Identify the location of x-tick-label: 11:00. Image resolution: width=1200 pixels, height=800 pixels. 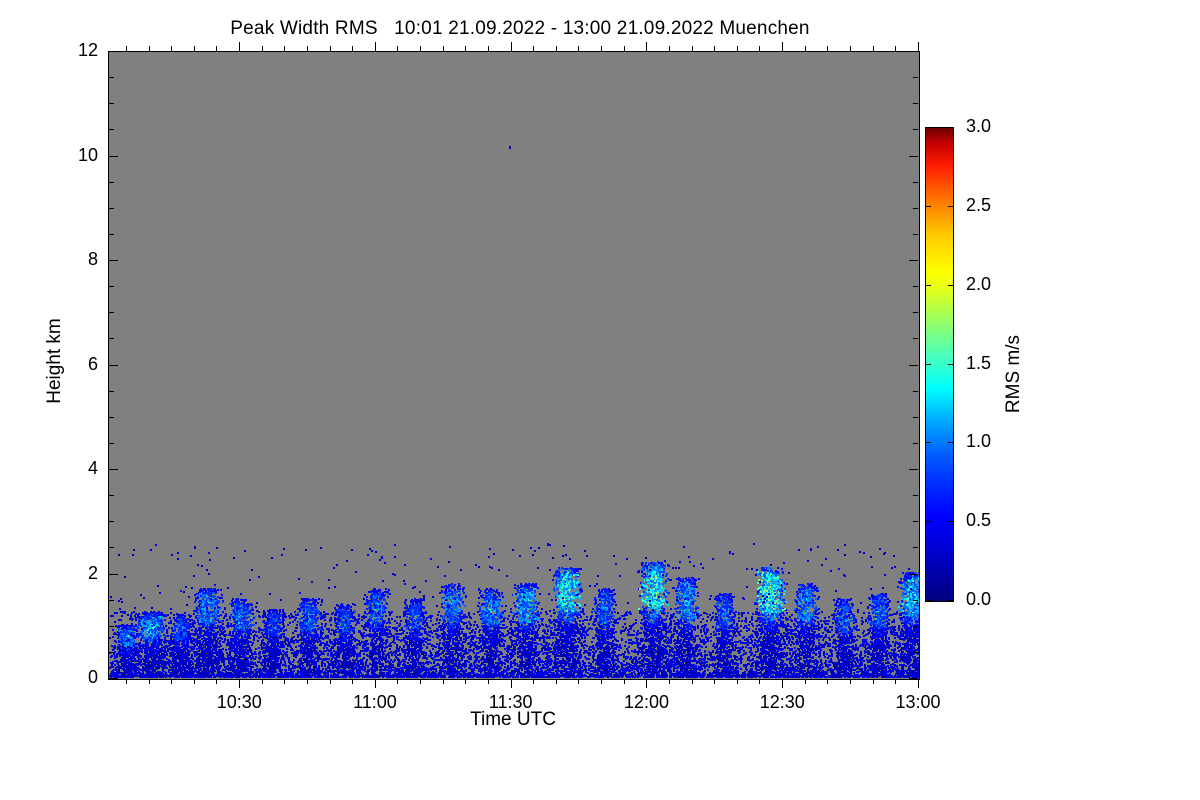
(375, 702).